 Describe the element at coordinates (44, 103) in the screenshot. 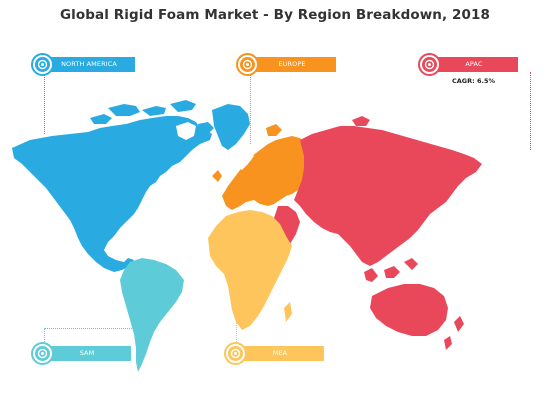

I see `connector-north-america` at that location.